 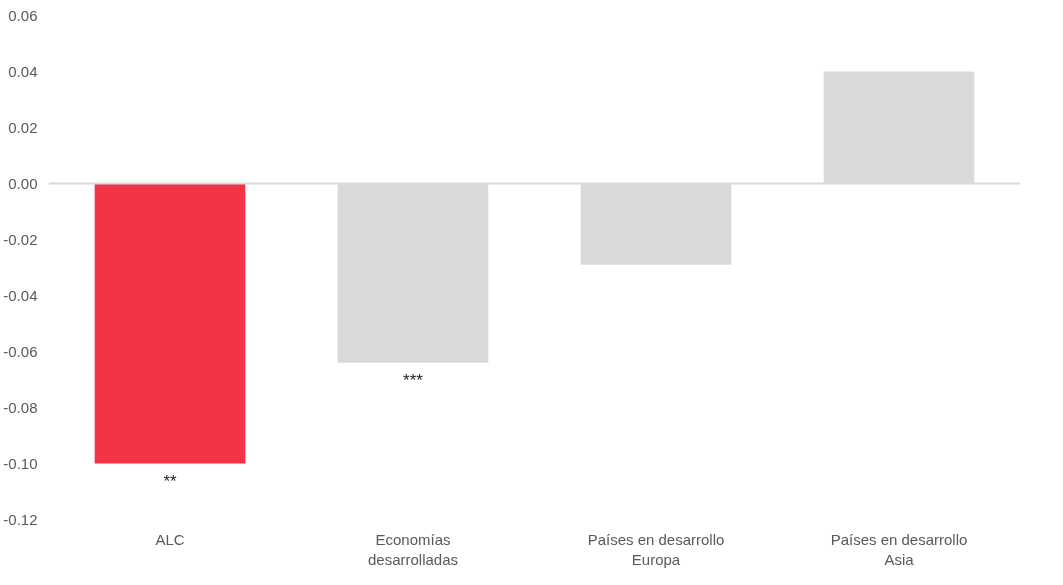 I want to click on x-tick-label: Países en desarrollo Asia, so click(x=899, y=549).